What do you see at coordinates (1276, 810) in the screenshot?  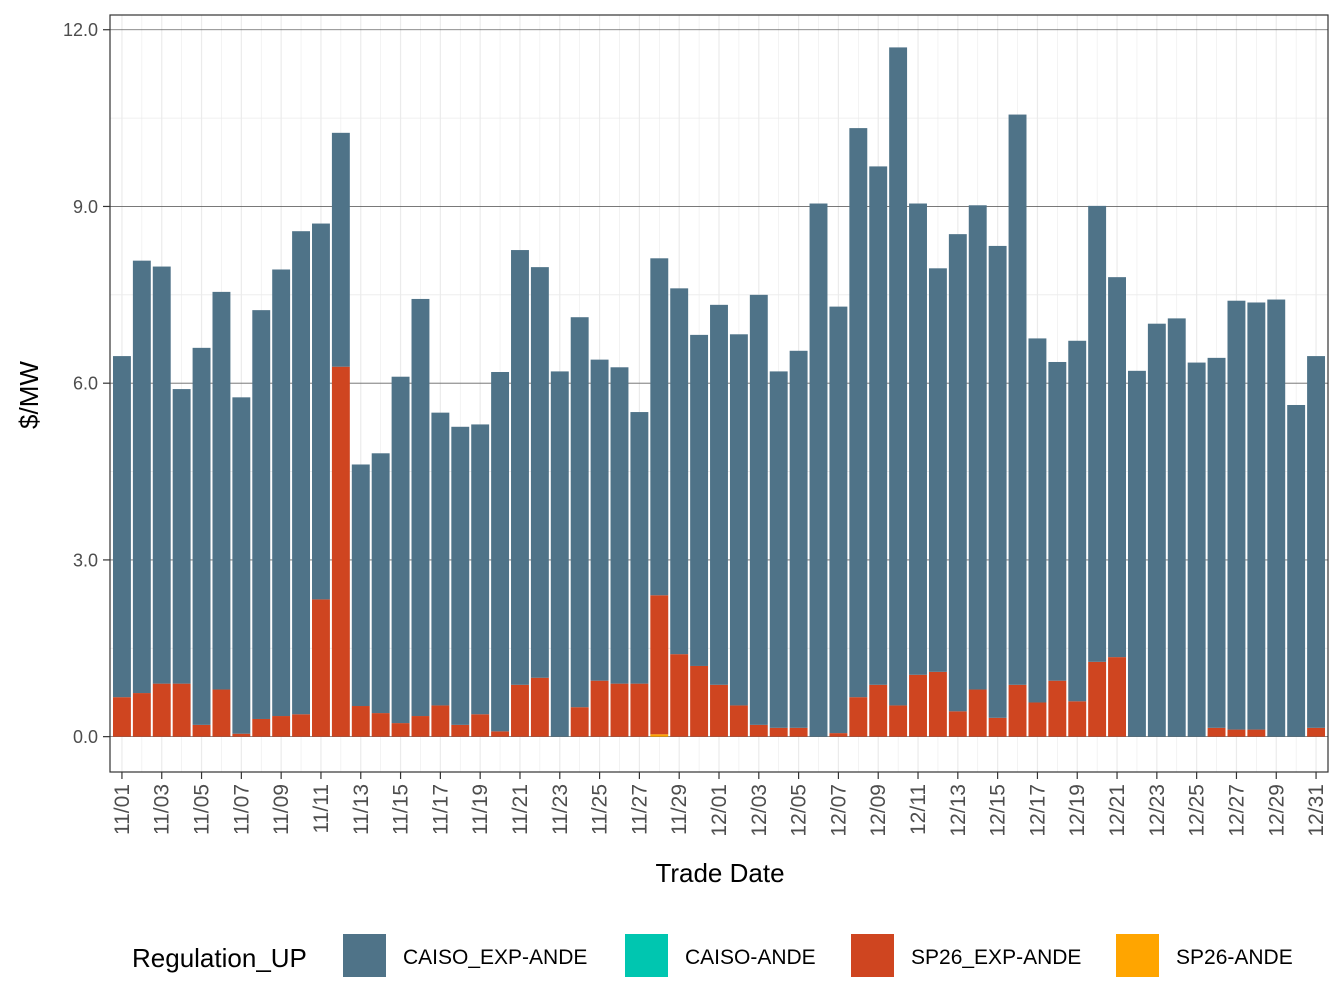 I see `x-tick-label: 12/29` at bounding box center [1276, 810].